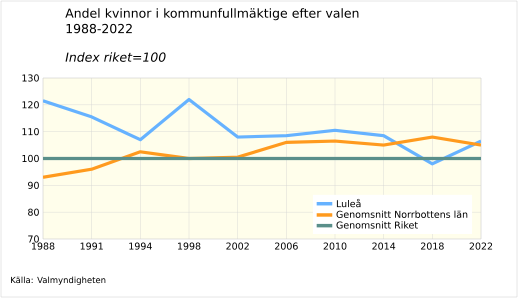 The image size is (518, 298). What do you see at coordinates (189, 246) in the screenshot?
I see `x-tick-label: 1998` at bounding box center [189, 246].